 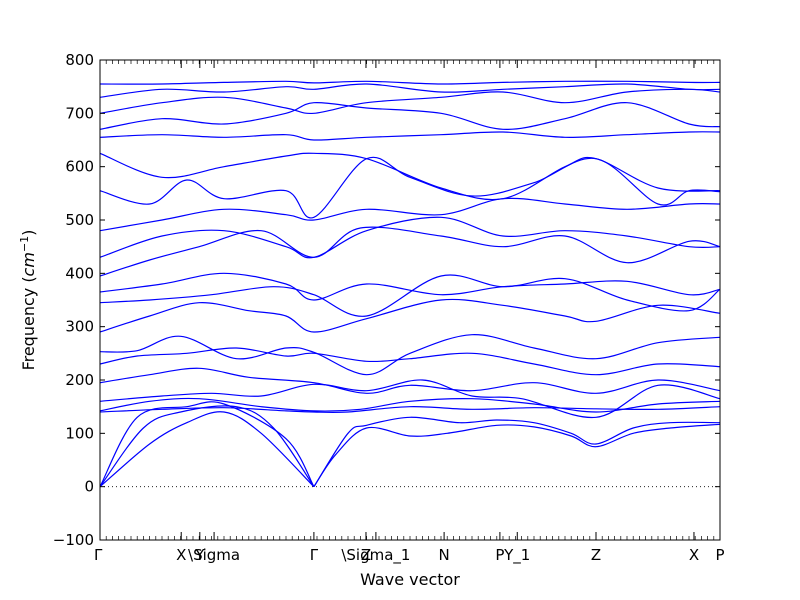 What do you see at coordinates (79, 327) in the screenshot?
I see `y-tick-label: 300` at bounding box center [79, 327].